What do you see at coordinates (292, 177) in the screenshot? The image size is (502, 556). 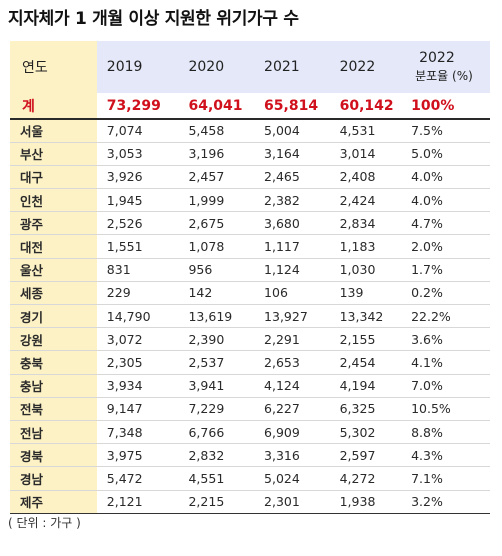 I see `value-2021: 2,465` at bounding box center [292, 177].